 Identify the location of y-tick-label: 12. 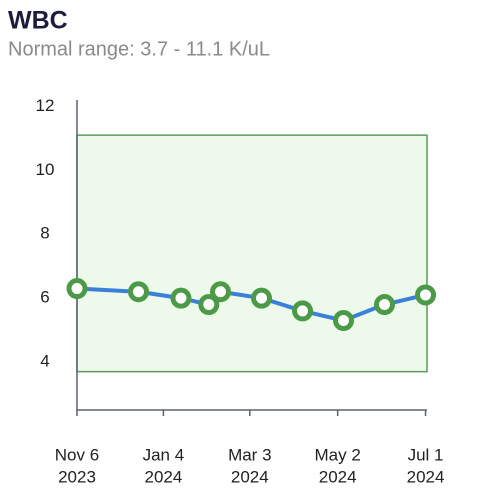
(45, 105).